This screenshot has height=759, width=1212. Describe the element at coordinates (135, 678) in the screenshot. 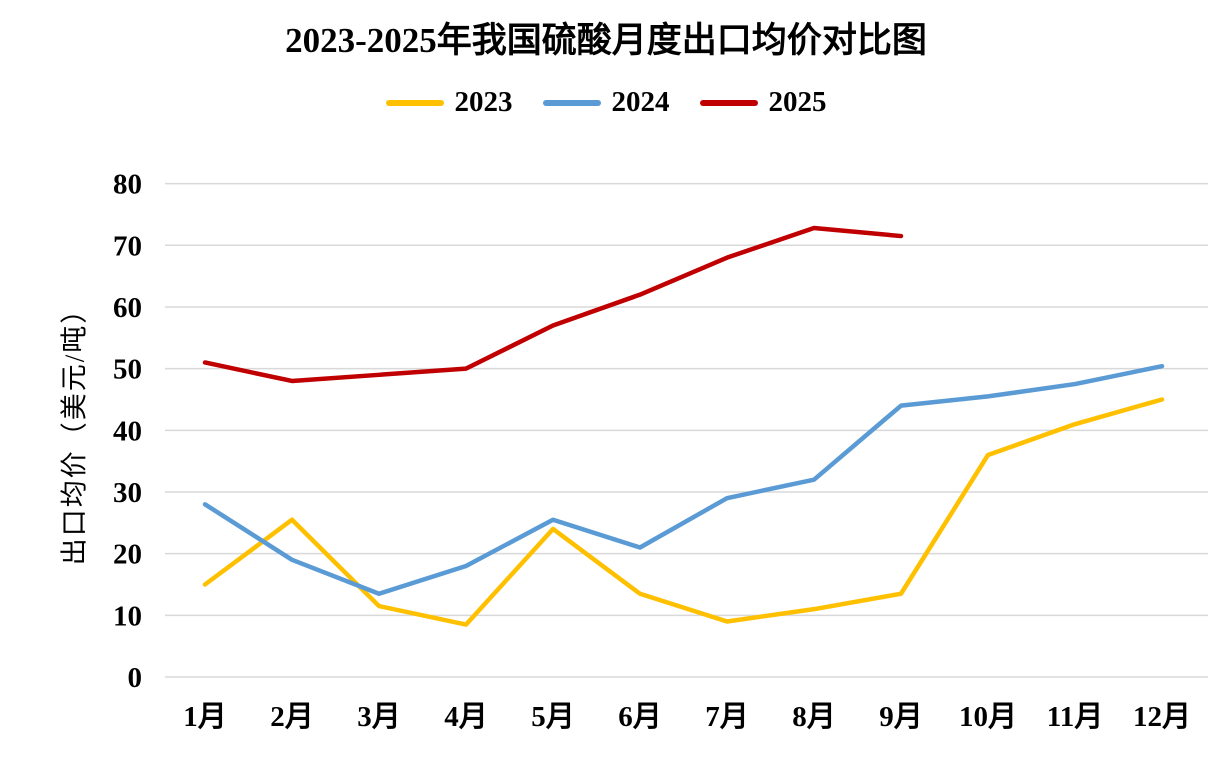

I see `y-tick-label-0: 0` at that location.